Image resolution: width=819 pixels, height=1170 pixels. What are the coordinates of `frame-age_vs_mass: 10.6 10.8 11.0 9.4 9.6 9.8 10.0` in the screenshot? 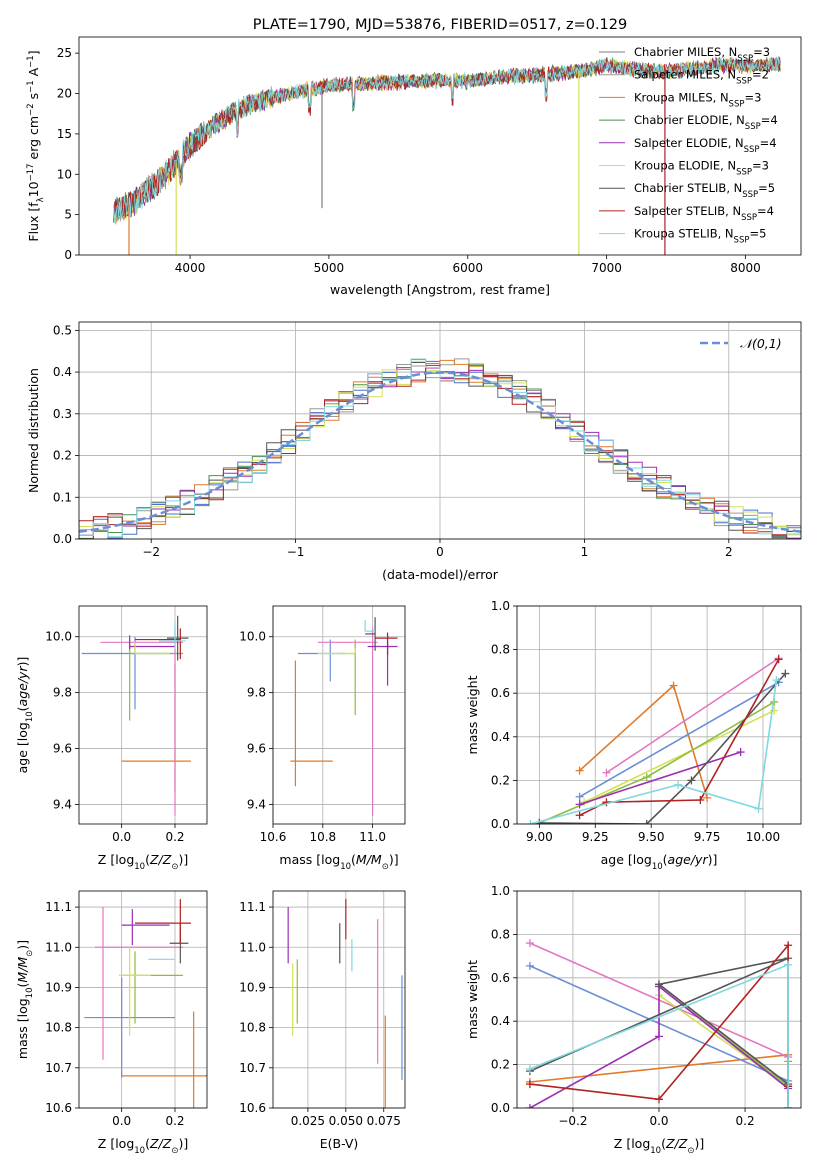 It's located at (322, 724).